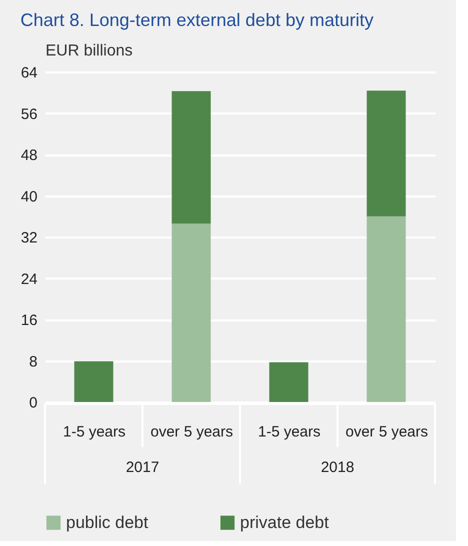  Describe the element at coordinates (197, 20) in the screenshot. I see `chart-title: Chart 8. Long-term external debt by maturity` at that location.